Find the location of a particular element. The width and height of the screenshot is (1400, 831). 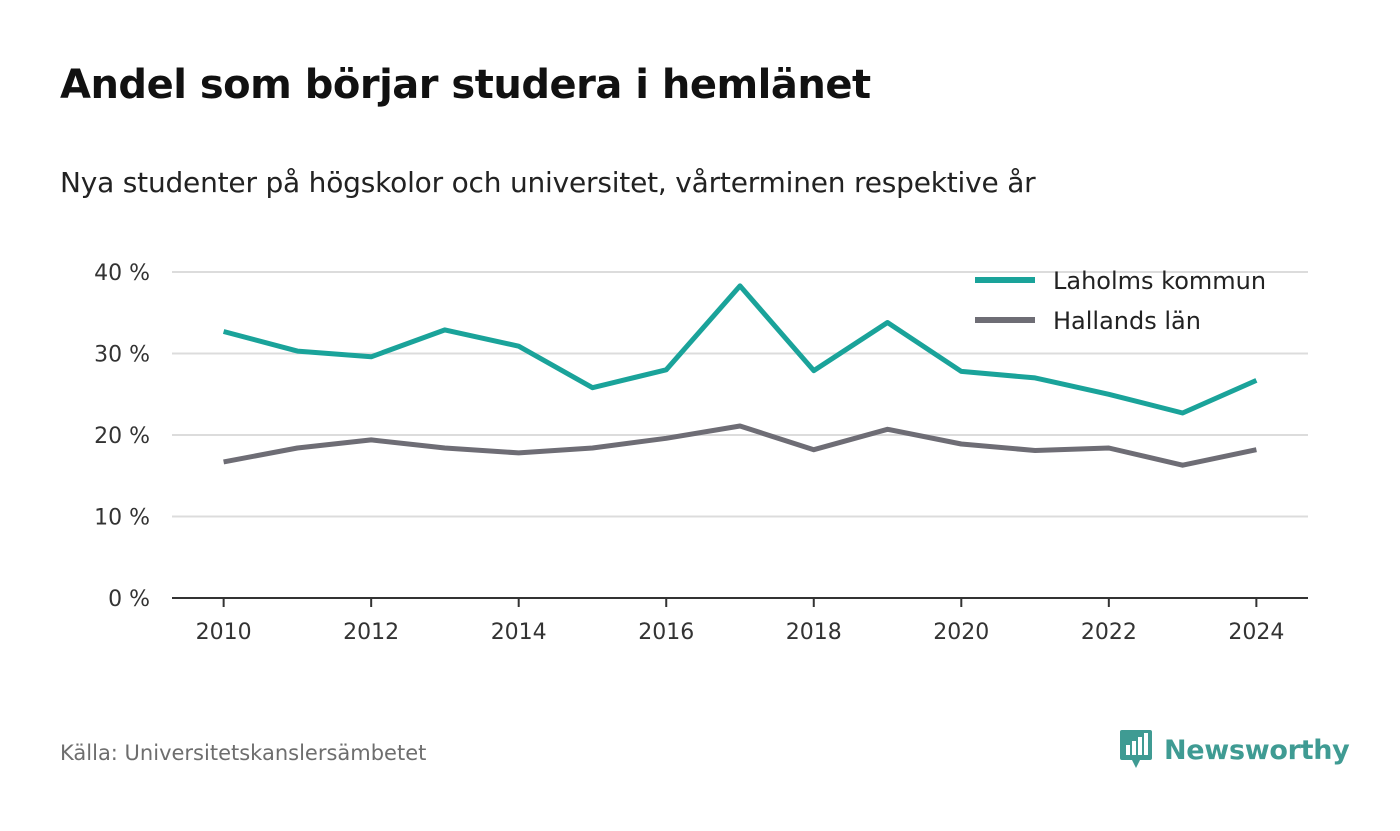

y-tick-label: 0 % is located at coordinates (129, 599).